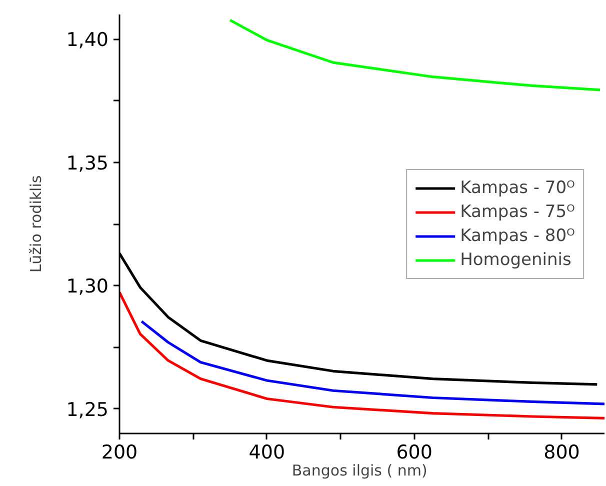 The image size is (606, 486). What do you see at coordinates (87, 163) in the screenshot?
I see `y-tick-label: 1,35` at bounding box center [87, 163].